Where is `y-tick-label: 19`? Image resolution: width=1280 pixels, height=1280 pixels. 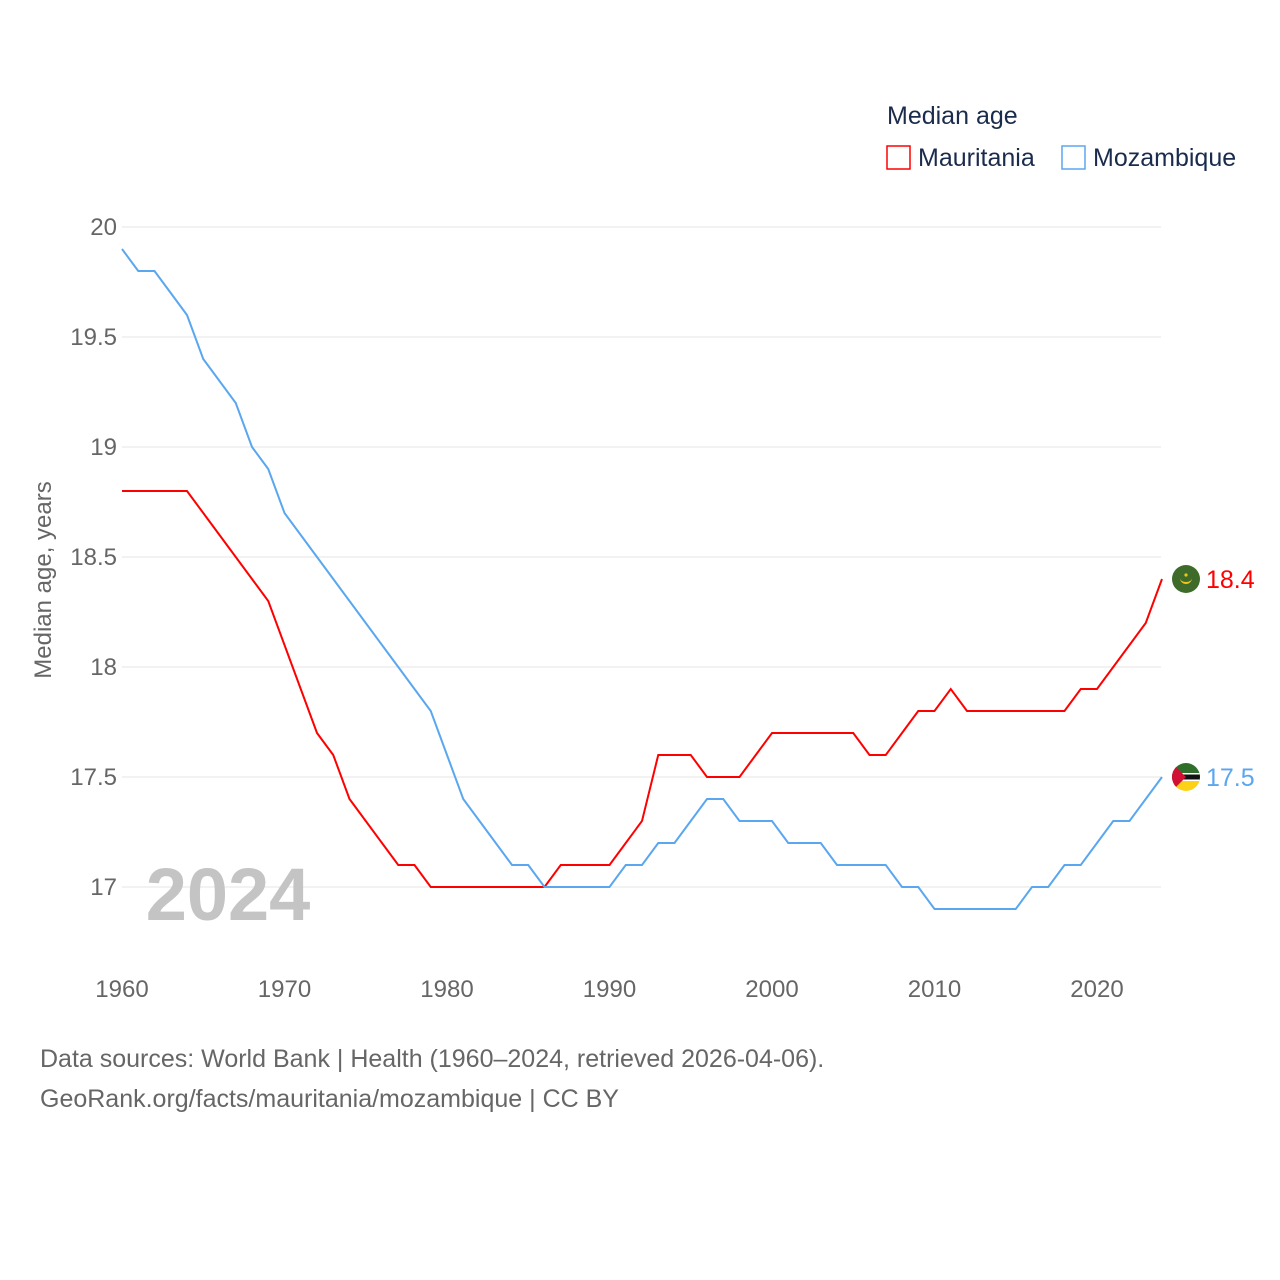 y-tick-label: 19 is located at coordinates (103, 447).